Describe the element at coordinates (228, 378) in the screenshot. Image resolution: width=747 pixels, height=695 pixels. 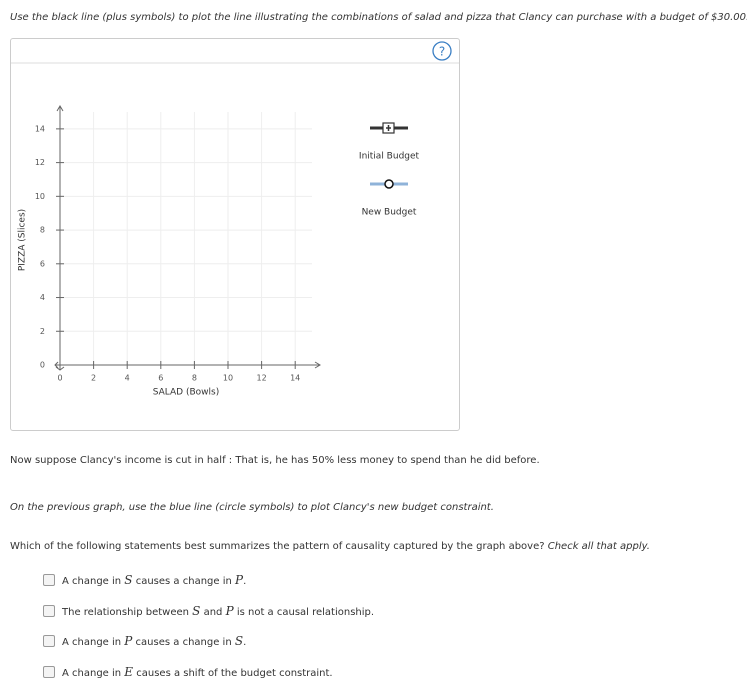
I see `x-tick-label: 10` at that location.